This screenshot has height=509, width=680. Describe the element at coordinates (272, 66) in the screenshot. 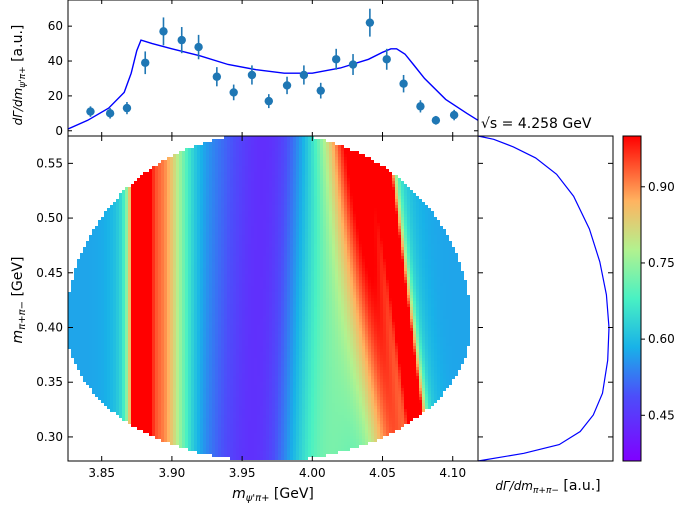

I see `top-data-points` at that location.